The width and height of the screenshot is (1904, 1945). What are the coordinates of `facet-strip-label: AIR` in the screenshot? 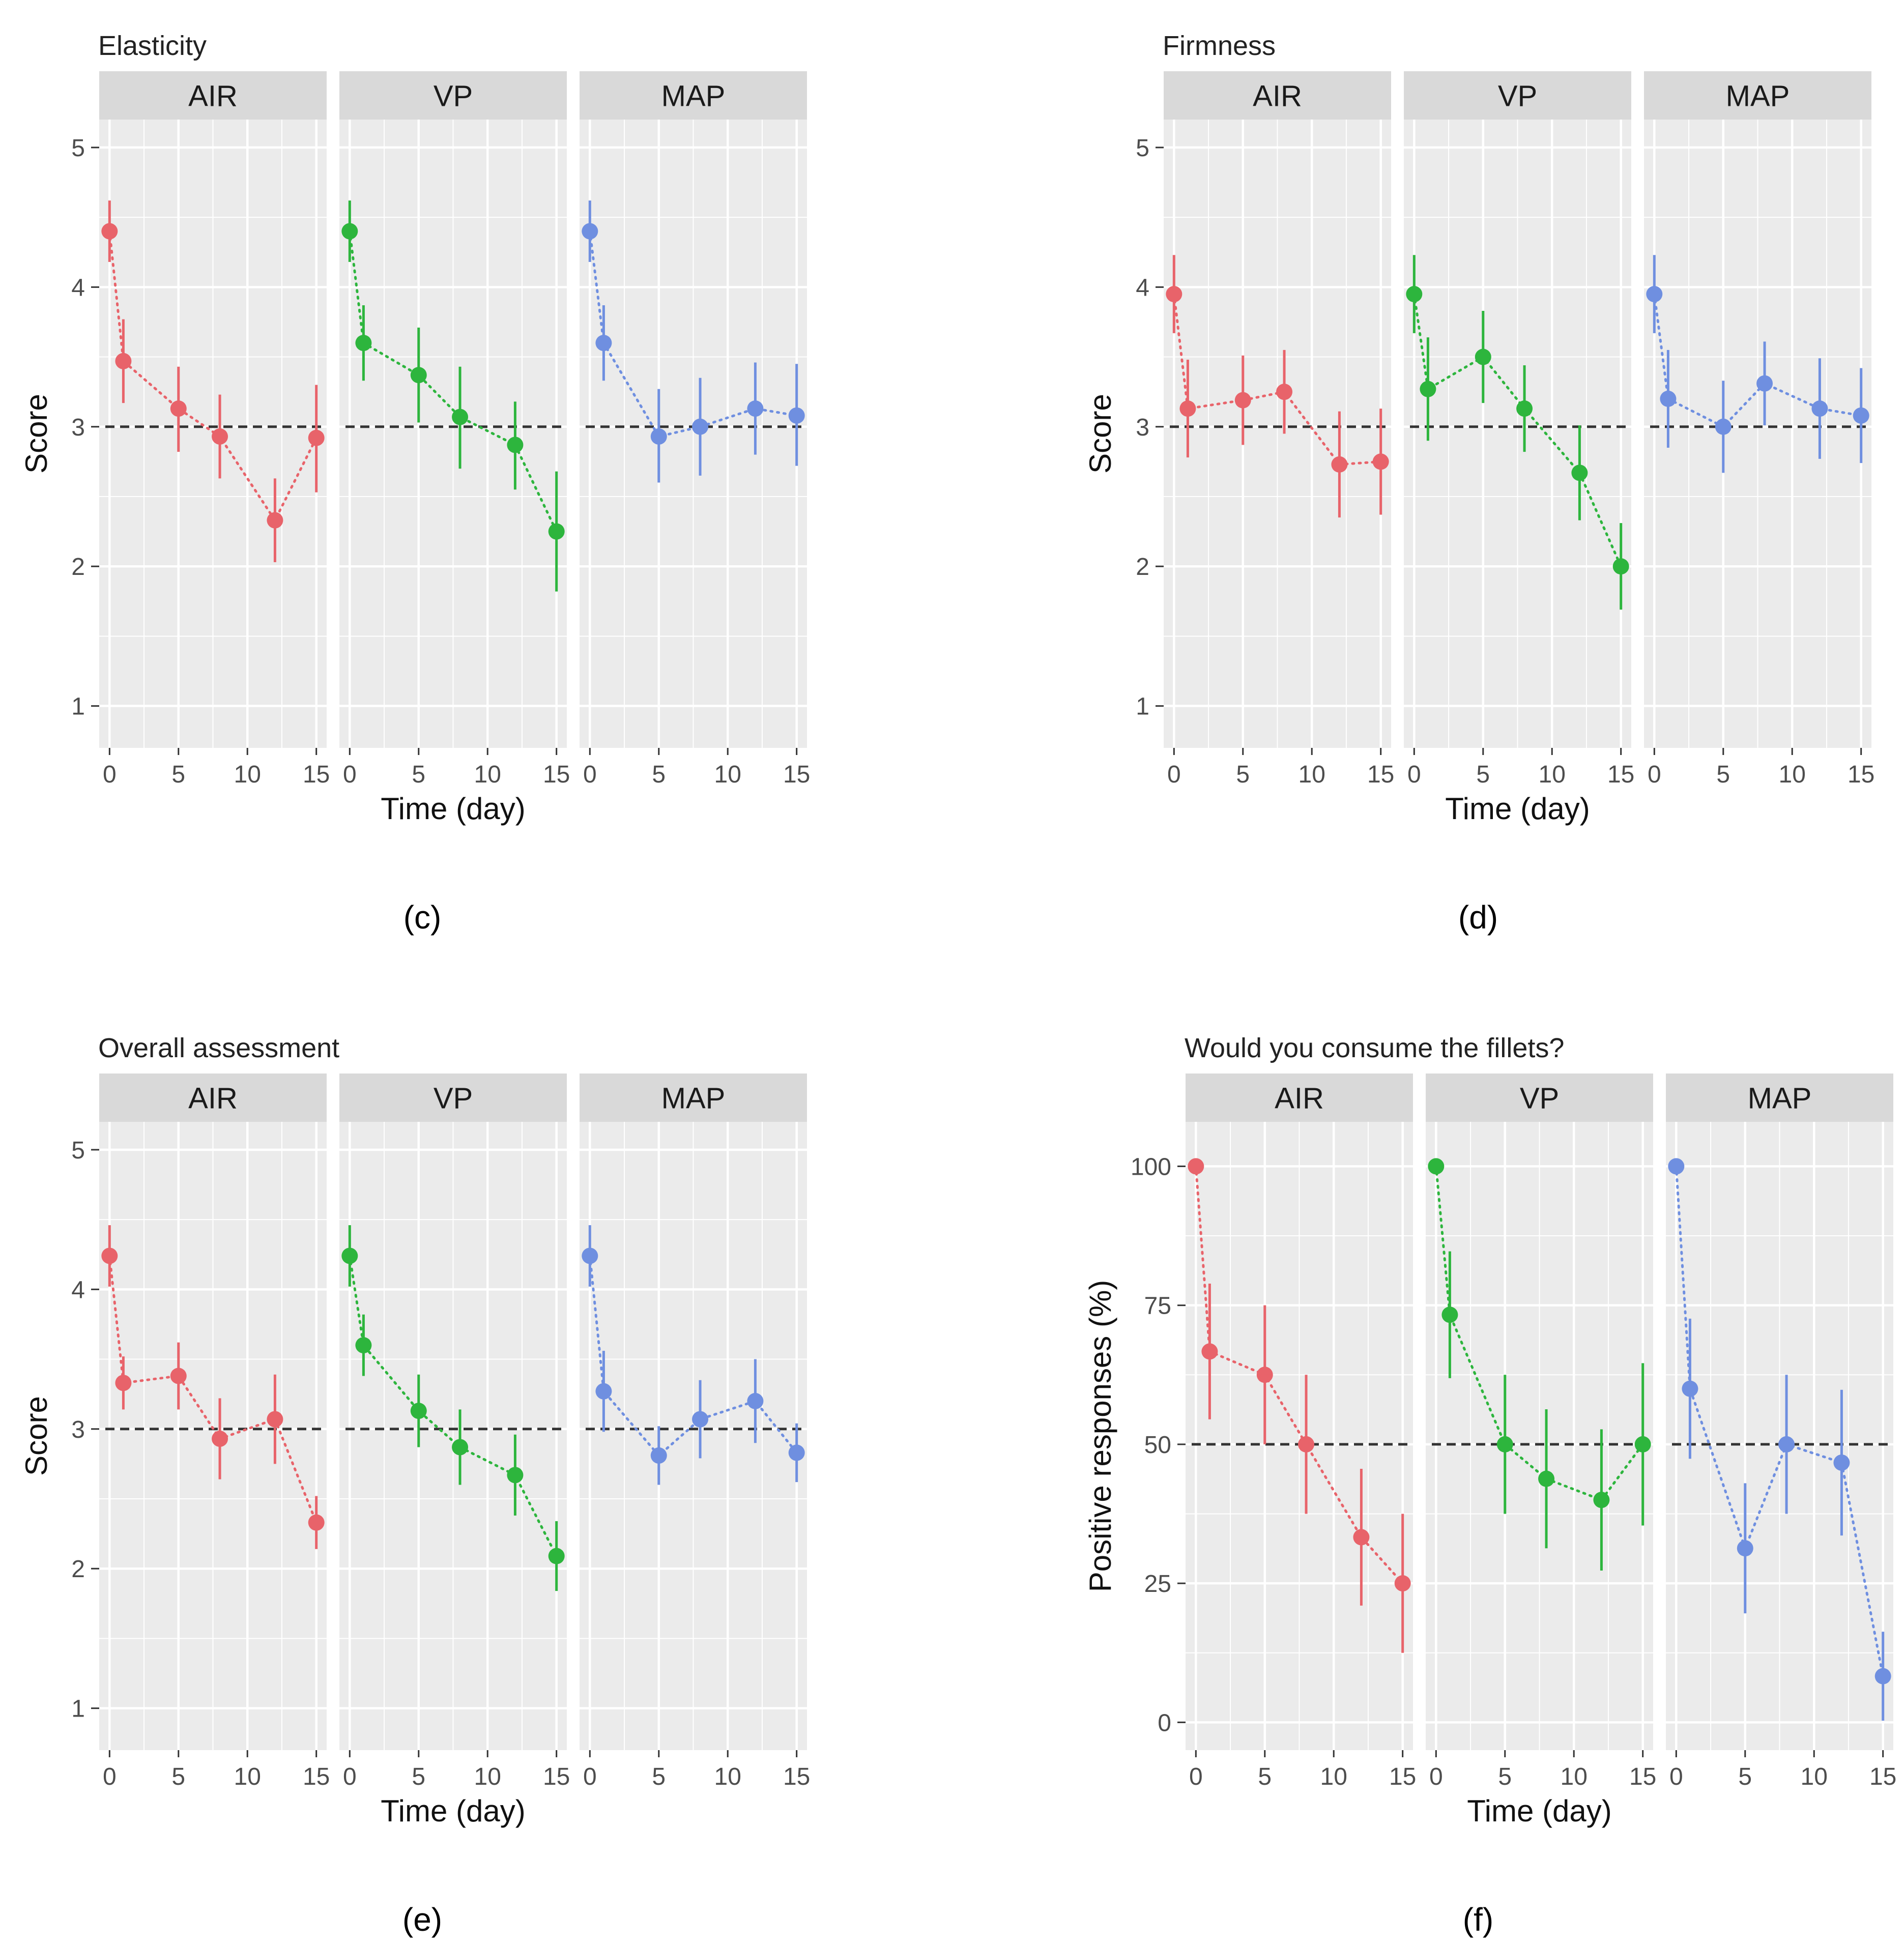 It's located at (213, 96).